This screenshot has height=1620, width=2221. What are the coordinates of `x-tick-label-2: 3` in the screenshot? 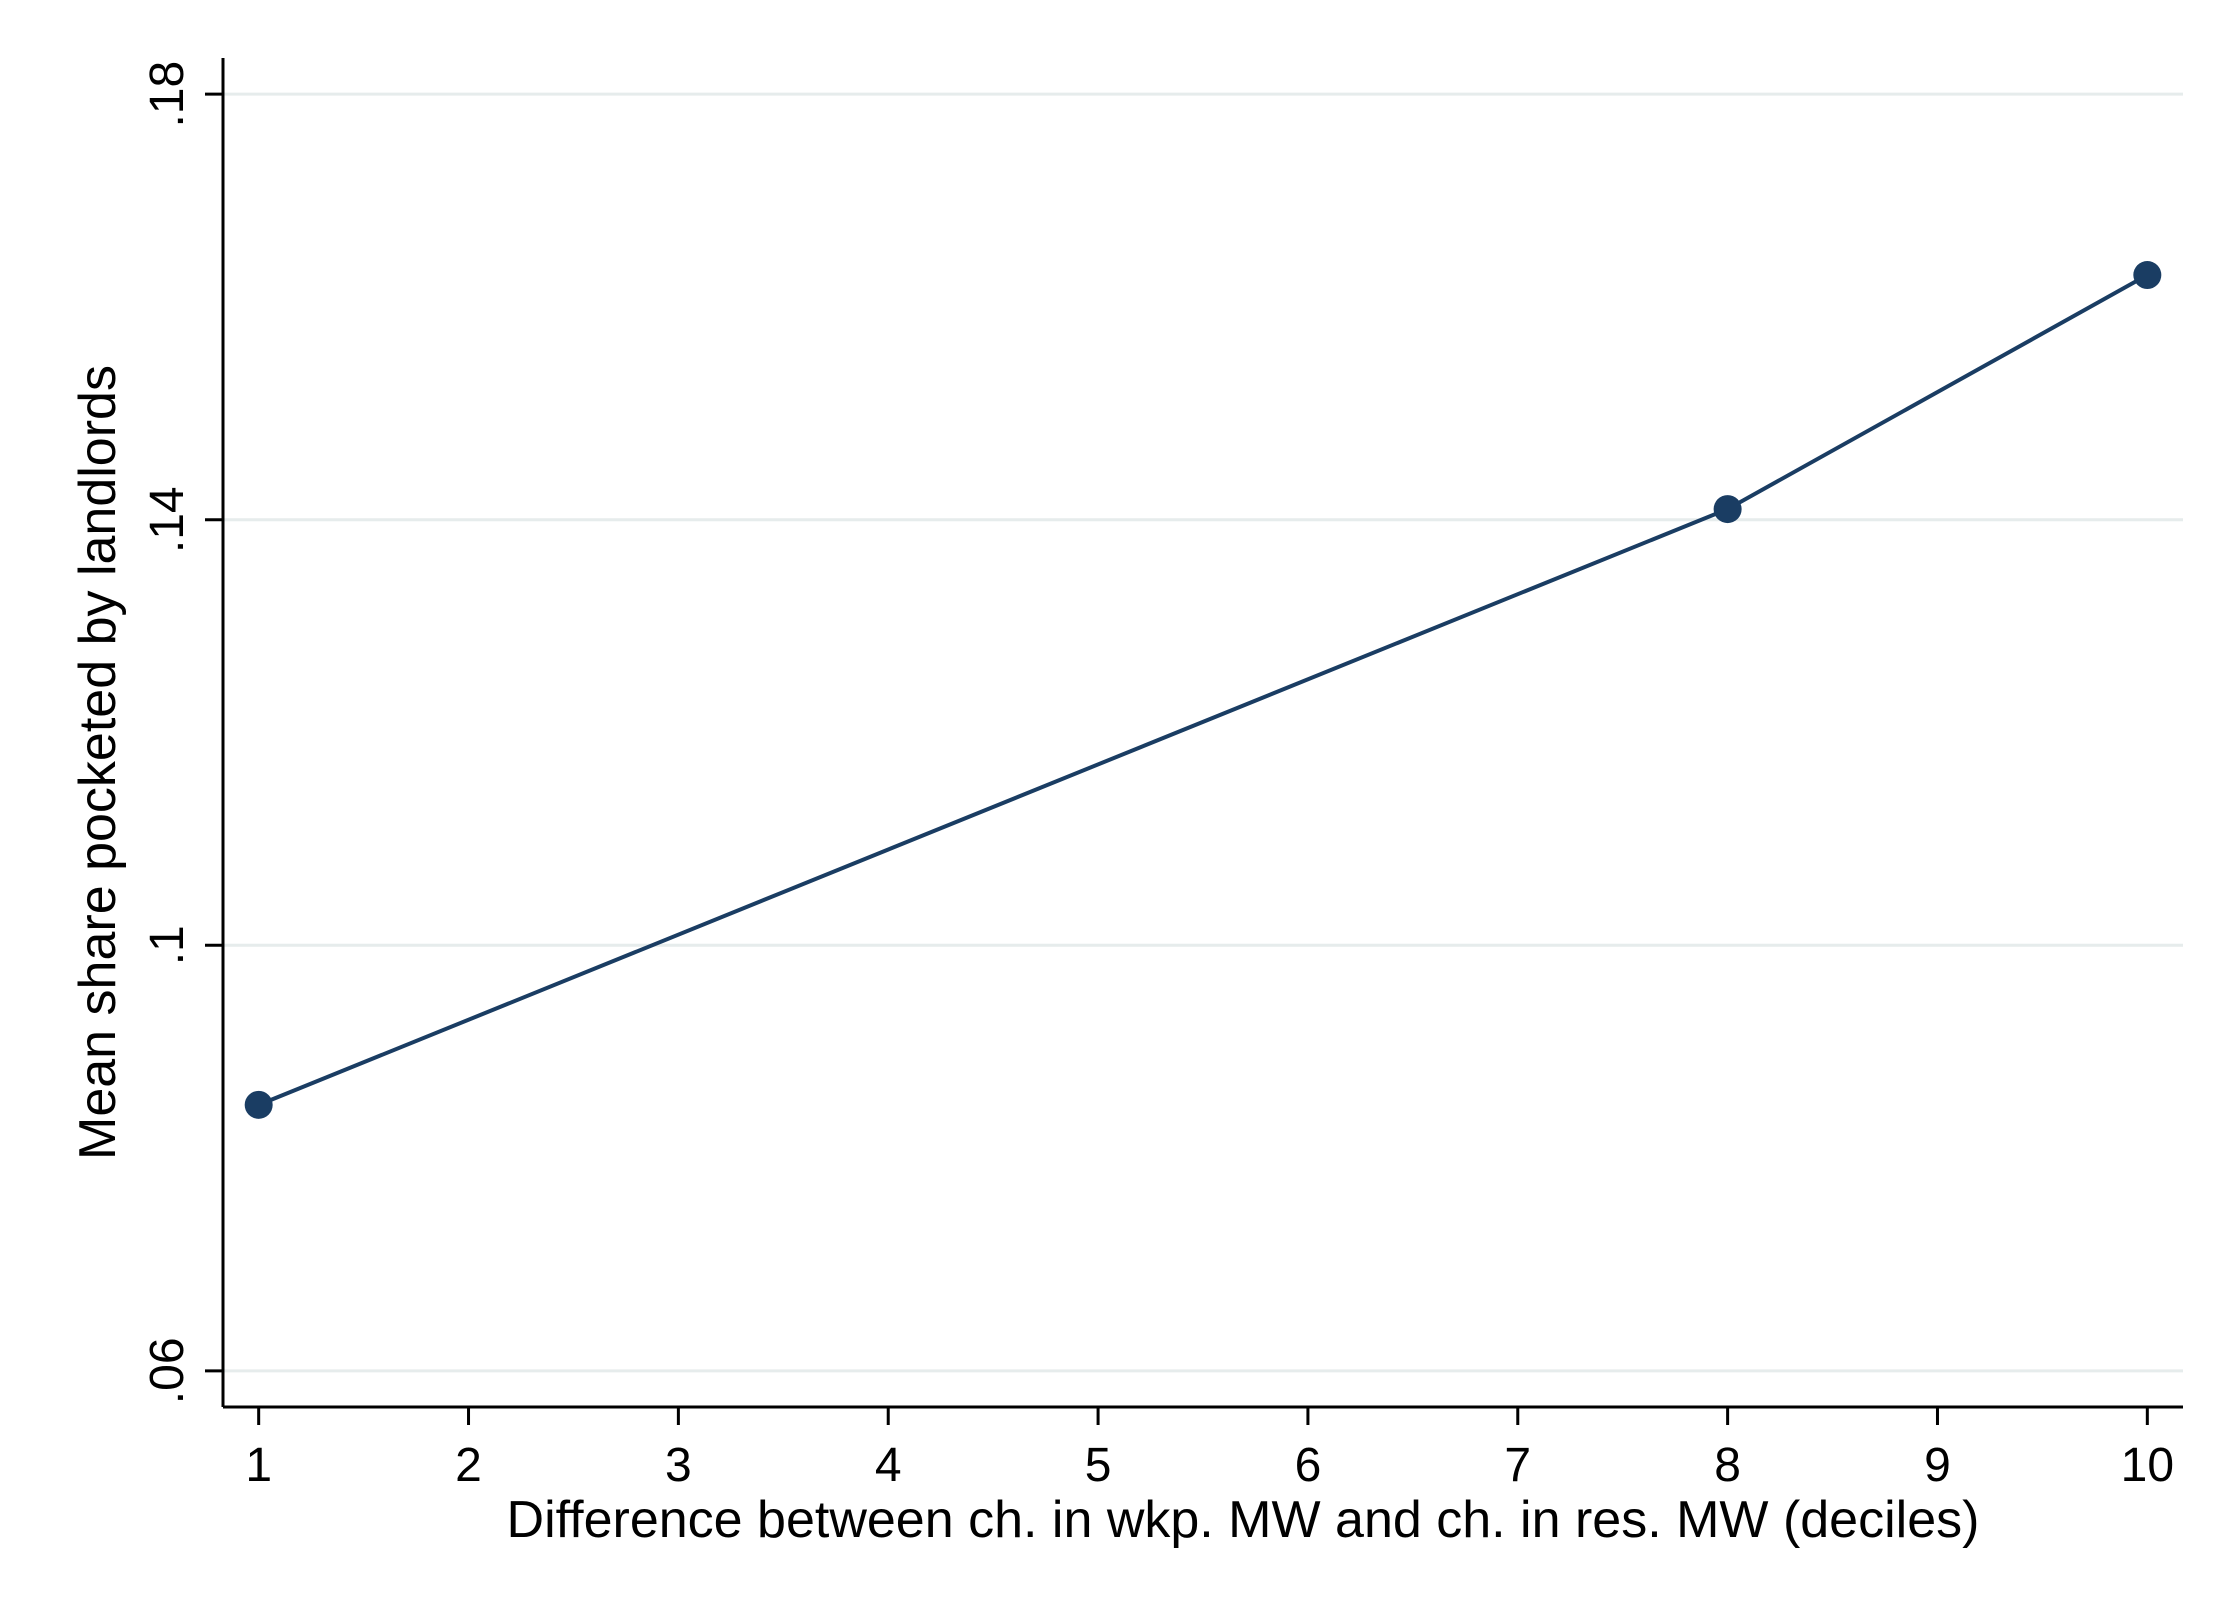 It's located at (678, 1465).